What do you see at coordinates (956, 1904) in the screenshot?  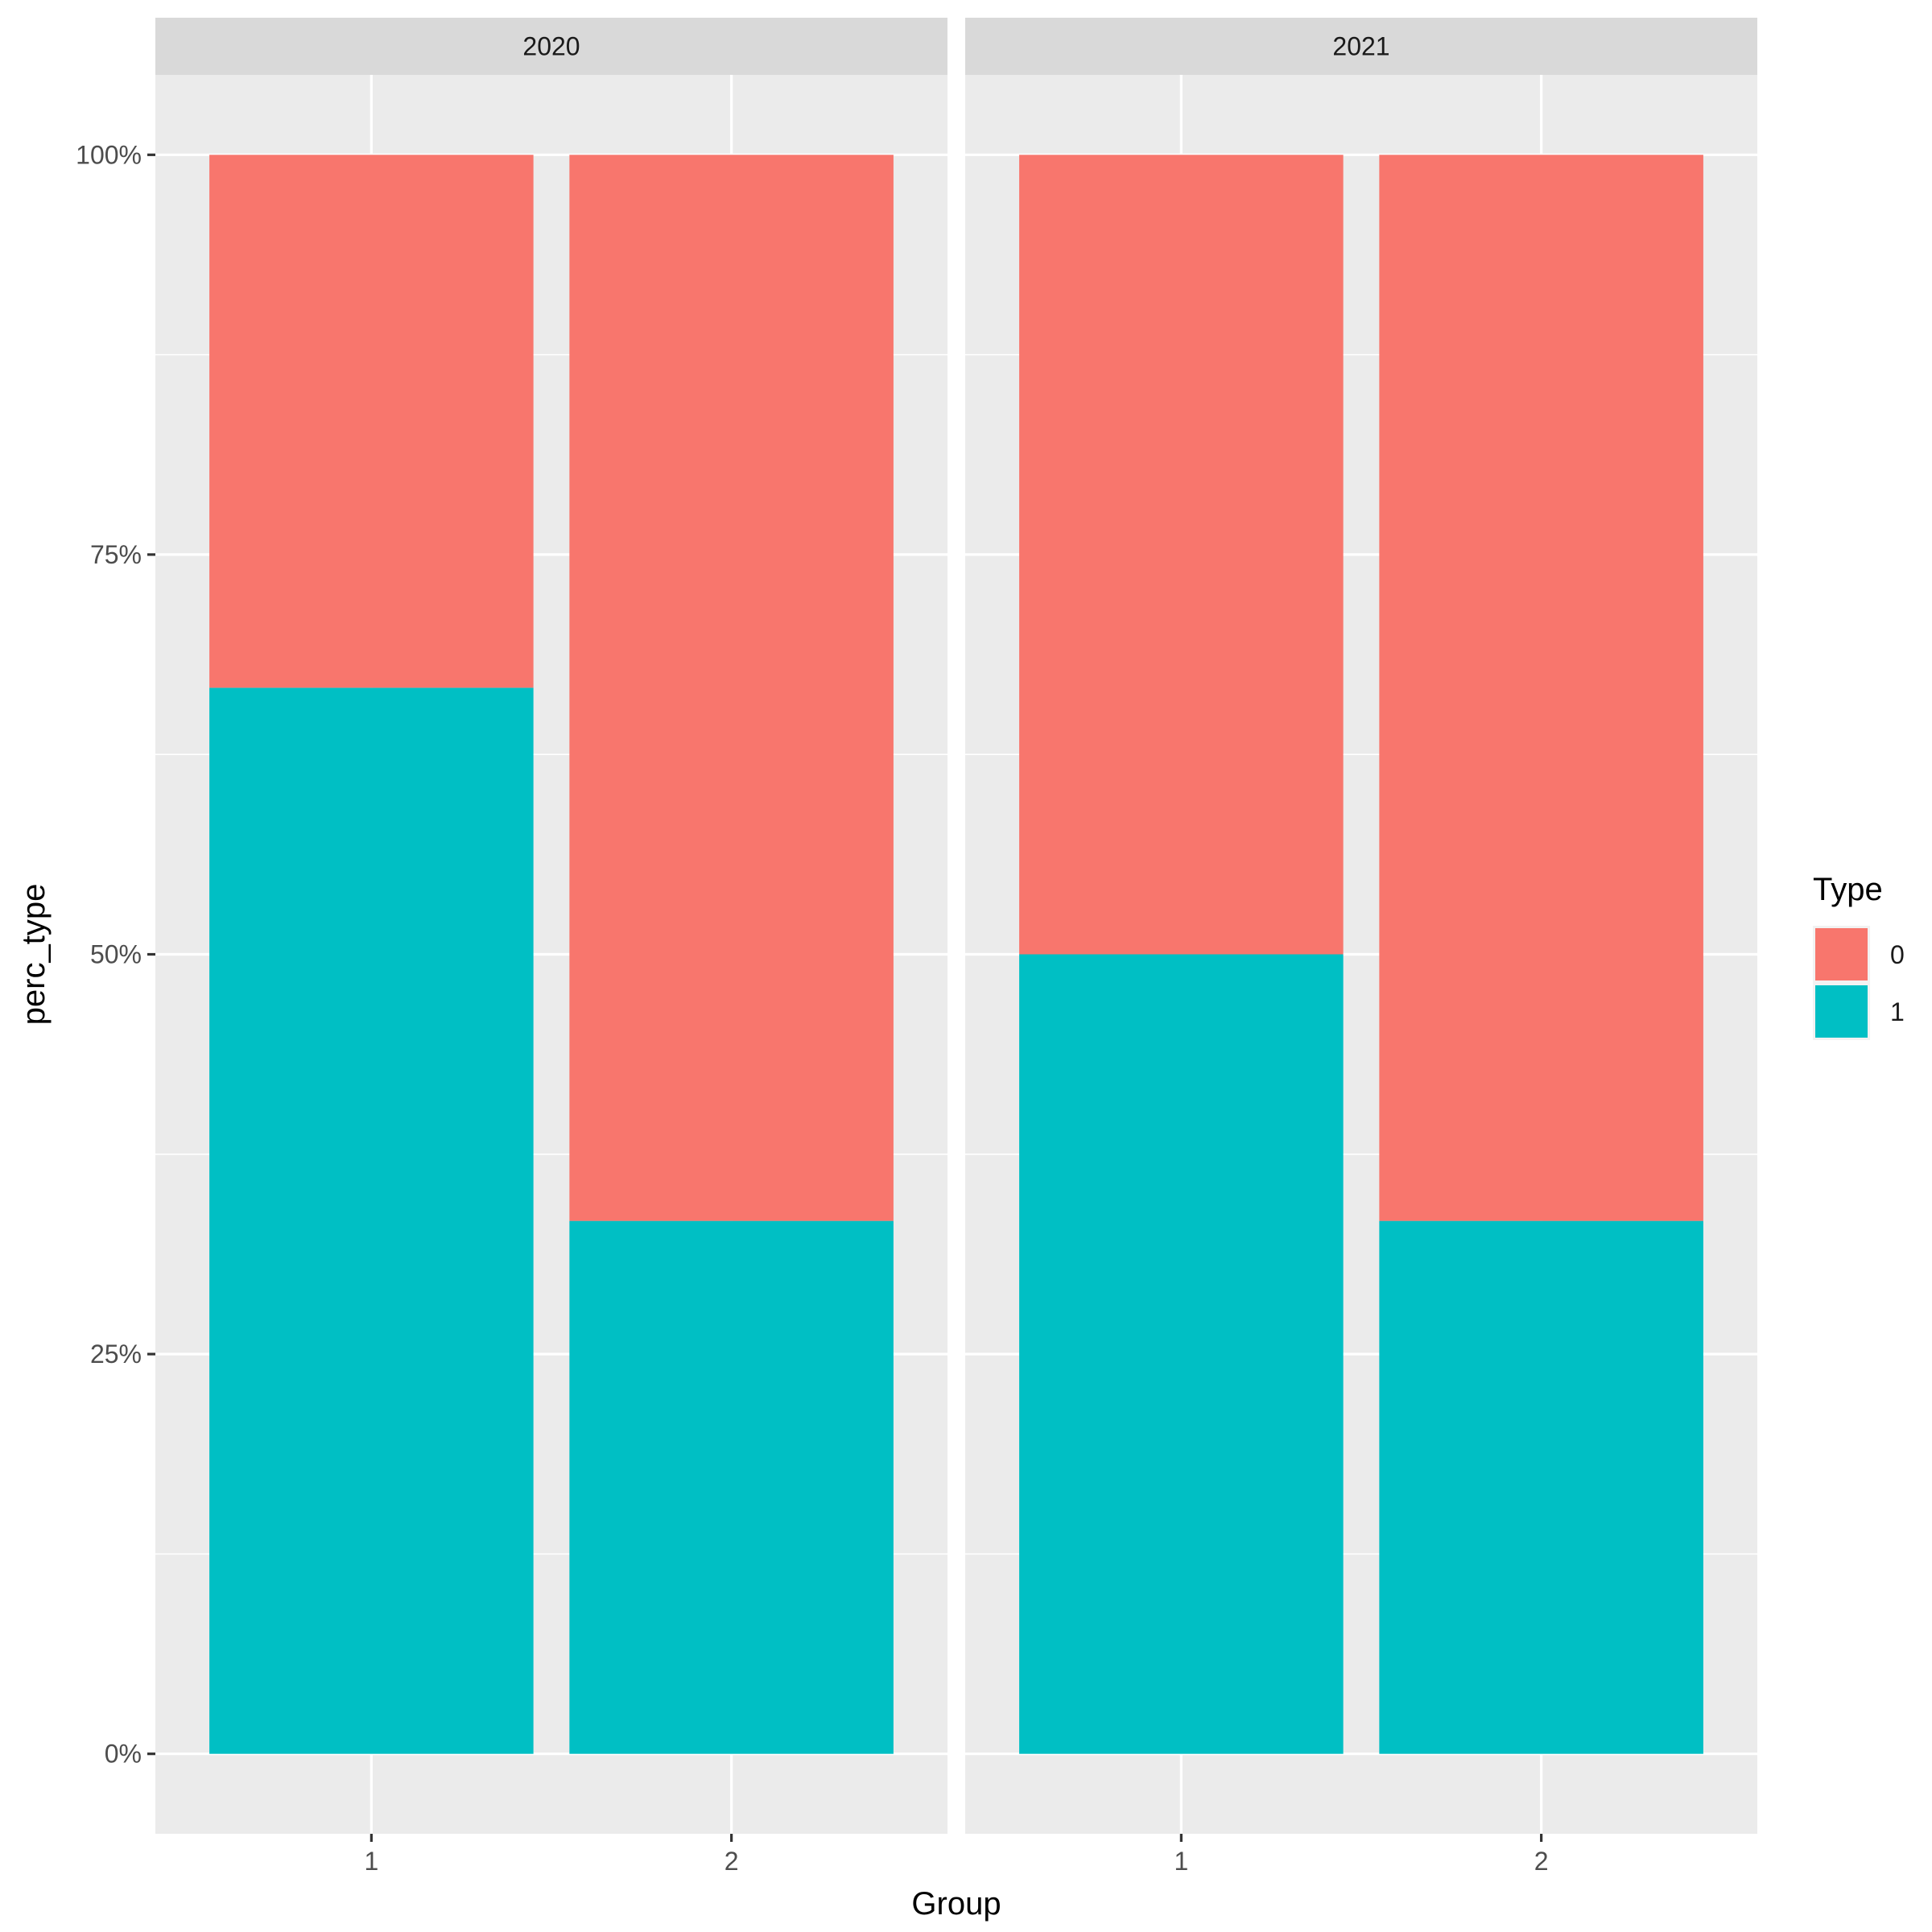 I see `x-axis-title: Group` at bounding box center [956, 1904].